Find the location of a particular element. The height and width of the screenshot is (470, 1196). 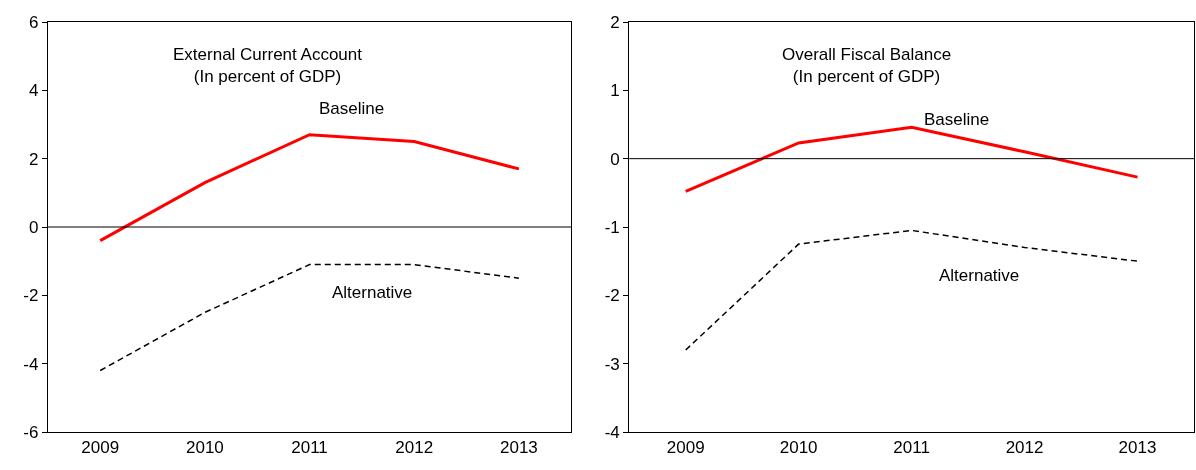

y-tick-label: -1 is located at coordinates (612, 227).